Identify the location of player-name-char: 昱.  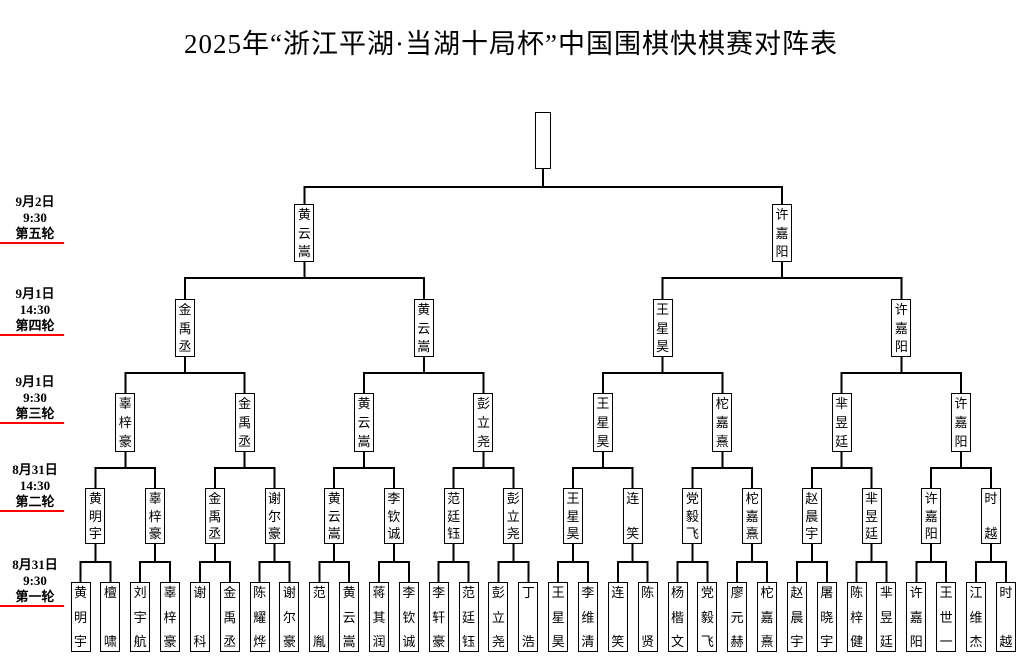
(872, 516).